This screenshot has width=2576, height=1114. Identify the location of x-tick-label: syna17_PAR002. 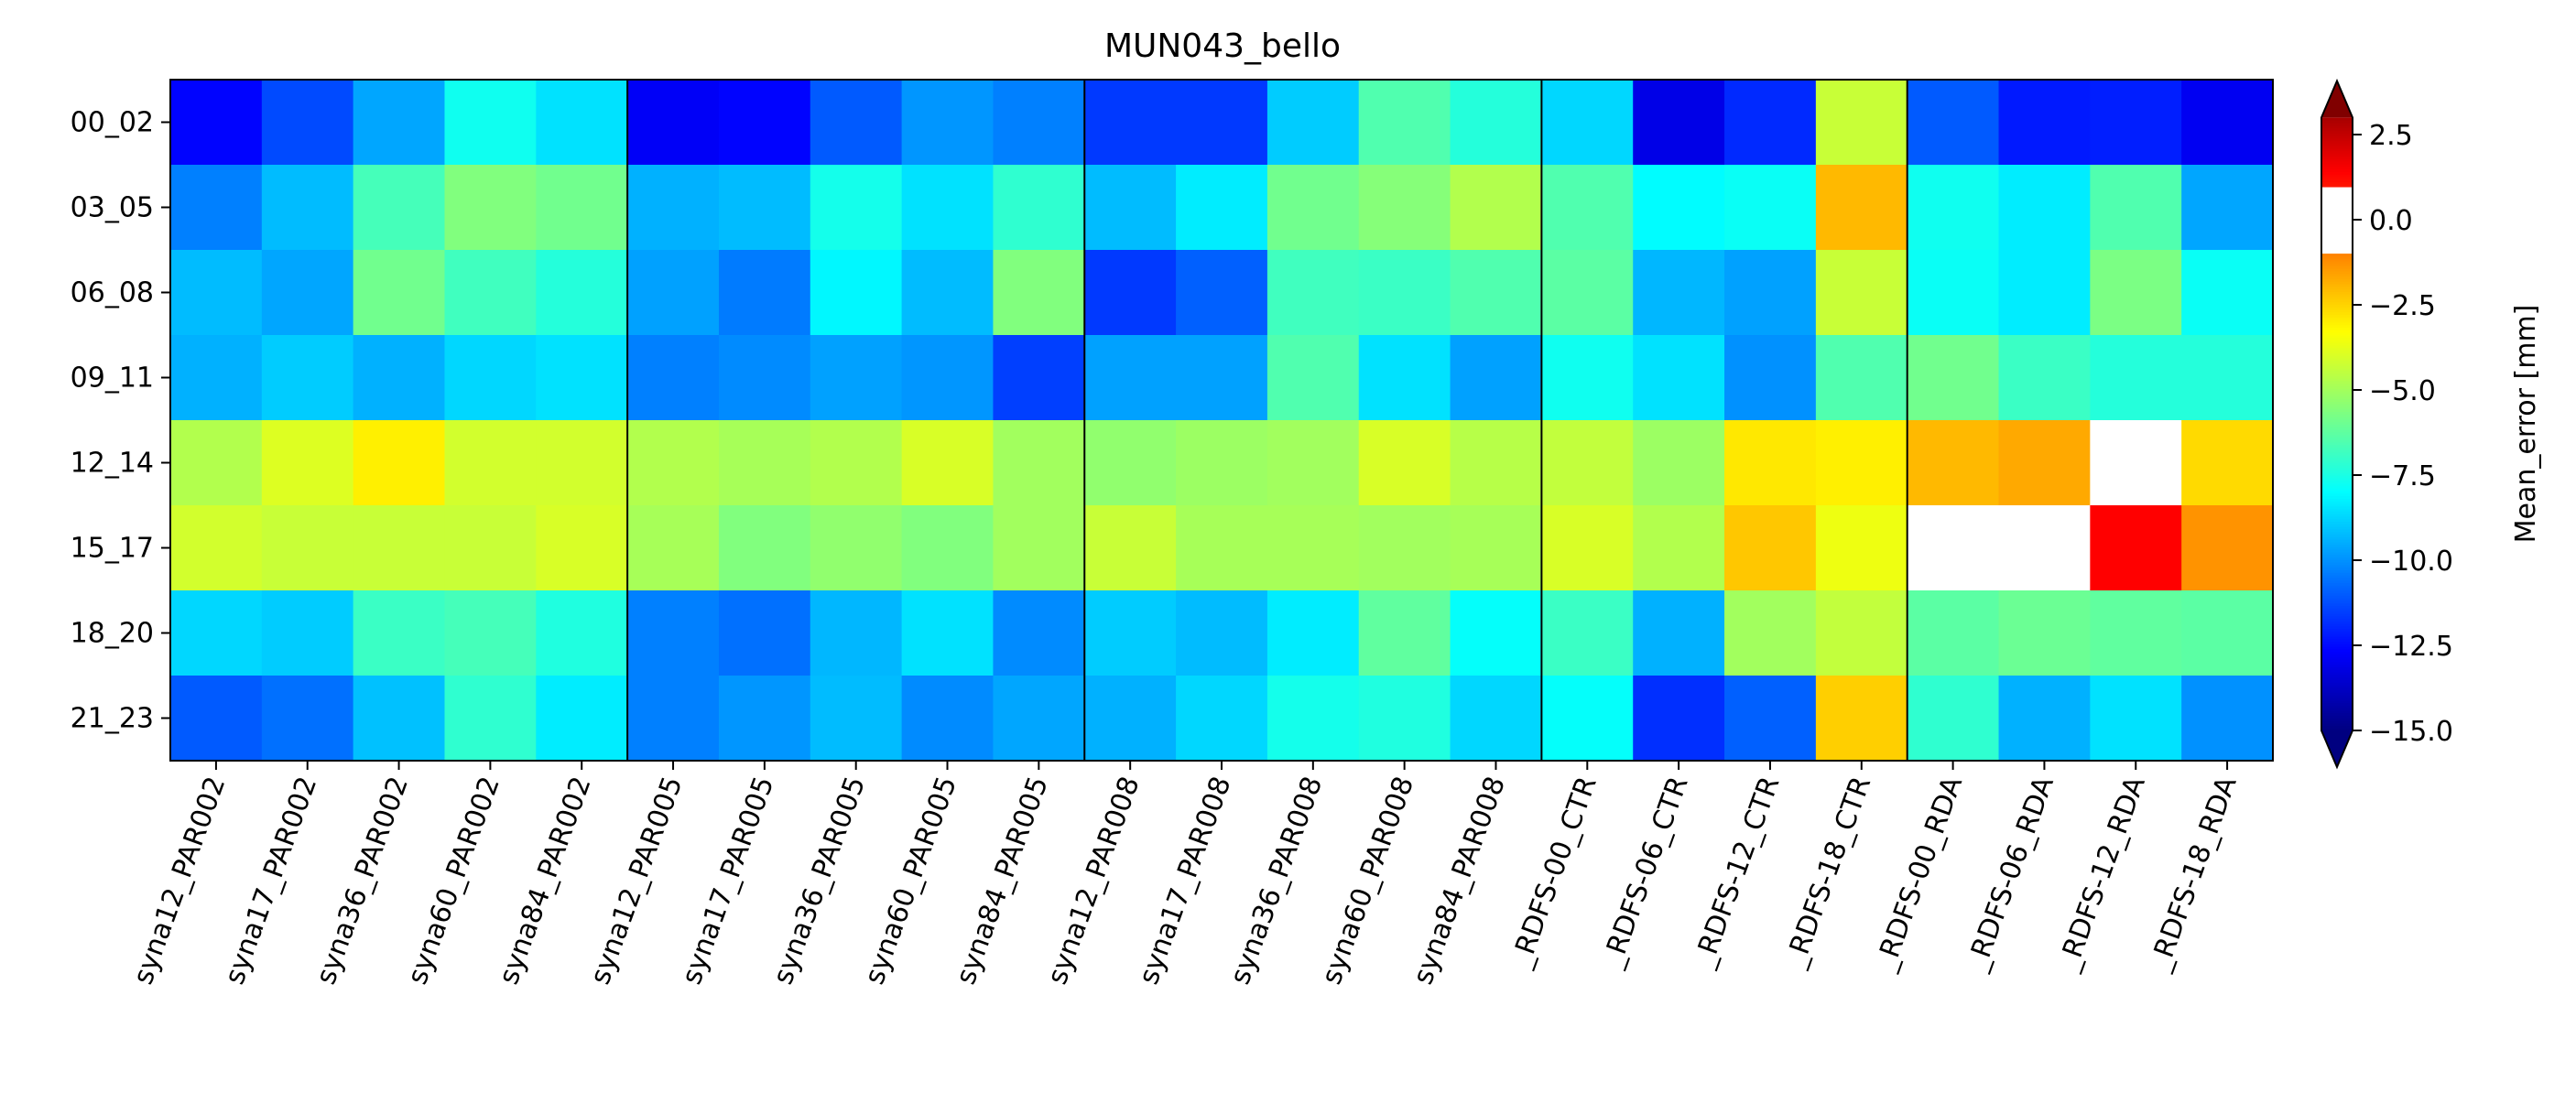
(271, 881).